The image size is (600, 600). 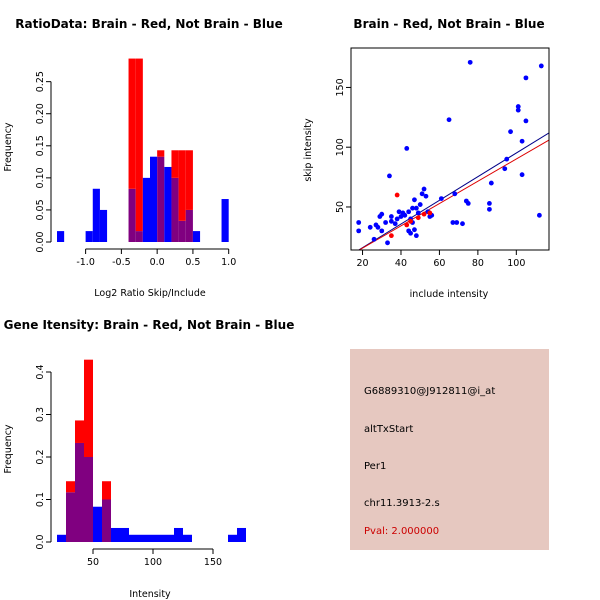 I want to click on event-type-text: altTxStart, so click(x=389, y=429).